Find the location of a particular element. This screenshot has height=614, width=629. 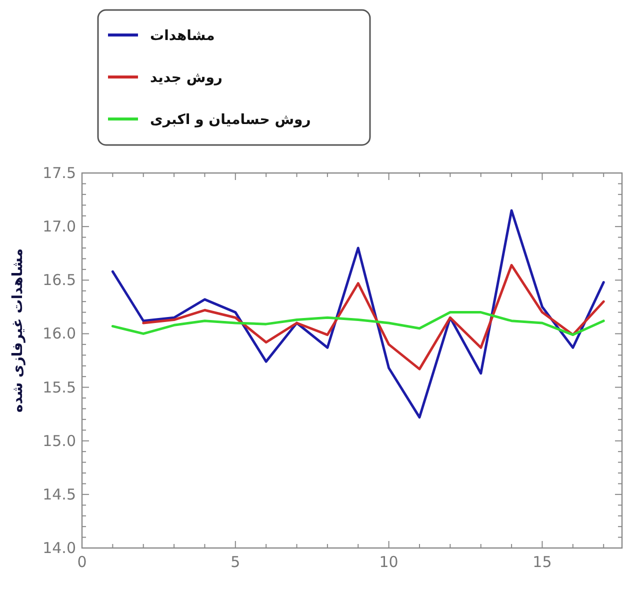

legend-label: روش جدید is located at coordinates (186, 78).